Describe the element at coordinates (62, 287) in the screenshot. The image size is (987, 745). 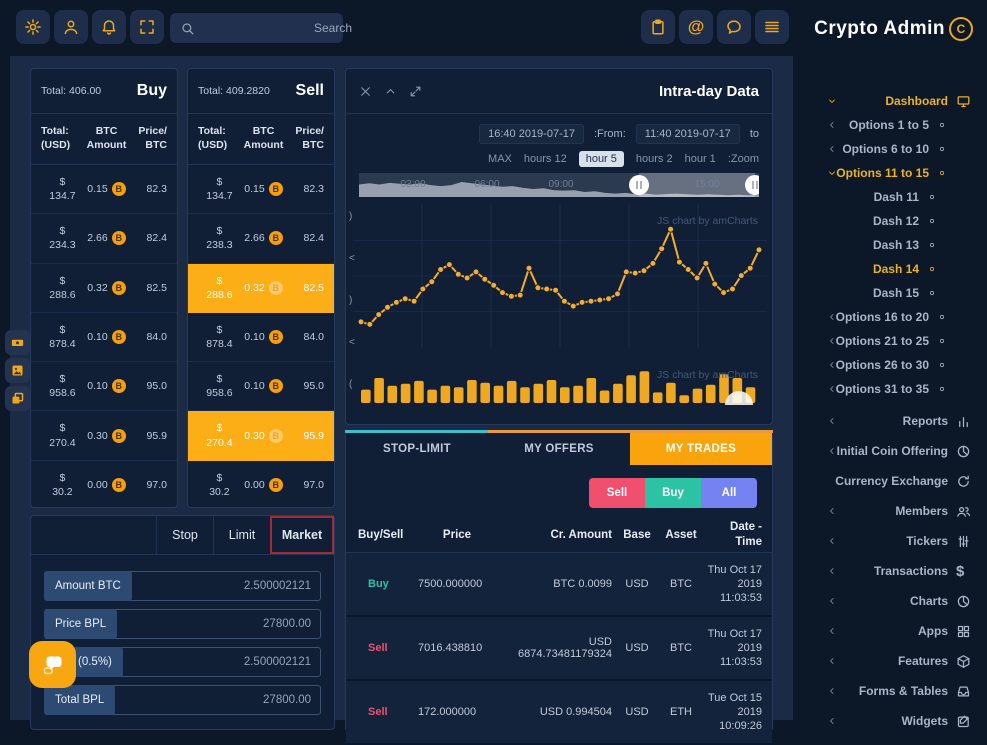
I see `buy-usd-total: $288.6` at that location.